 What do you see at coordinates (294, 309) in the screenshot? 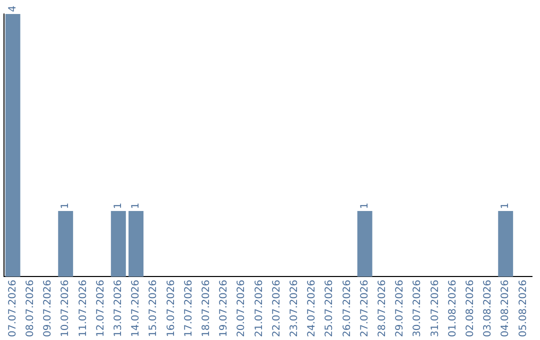
I see `x-tick-label: 23.07.2026` at bounding box center [294, 309].